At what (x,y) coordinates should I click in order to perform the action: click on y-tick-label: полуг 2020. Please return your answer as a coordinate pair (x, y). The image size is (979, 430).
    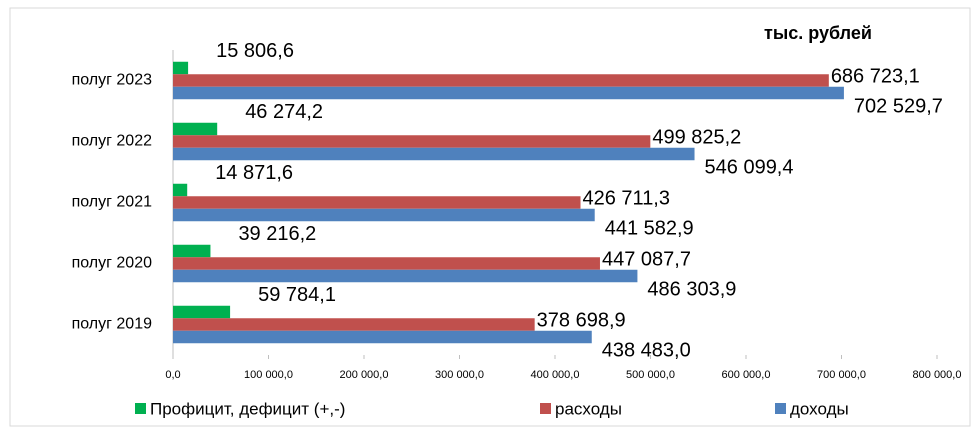
    Looking at the image, I should click on (112, 263).